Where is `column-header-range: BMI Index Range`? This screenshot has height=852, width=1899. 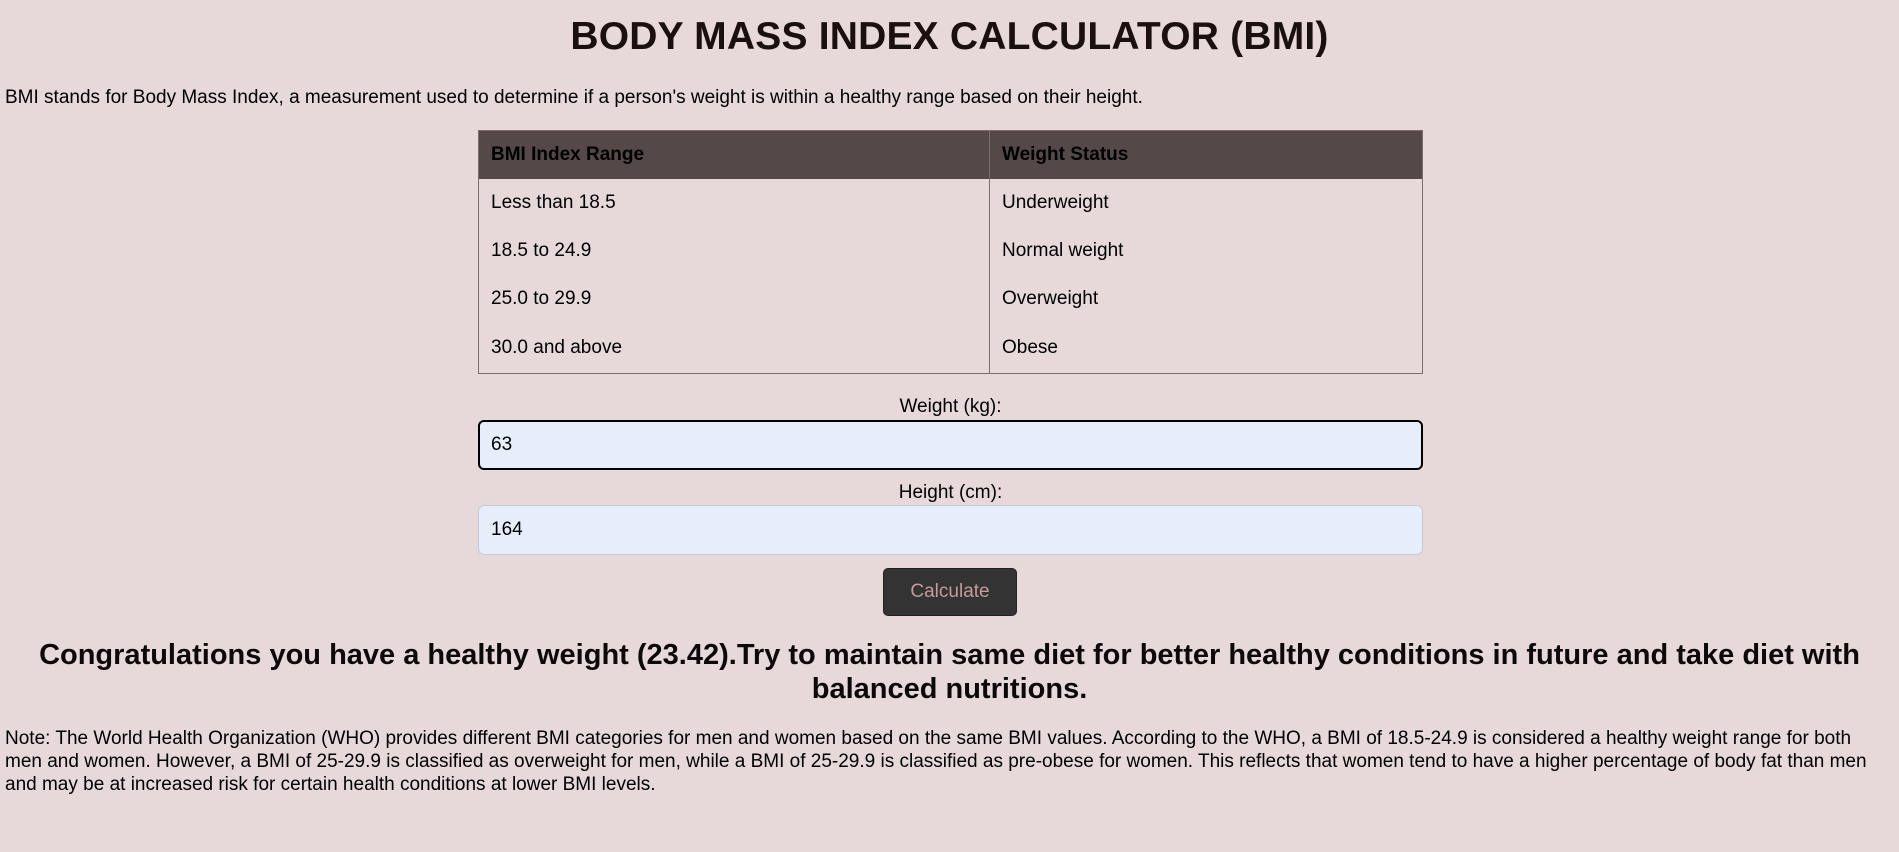 column-header-range: BMI Index Range is located at coordinates (734, 154).